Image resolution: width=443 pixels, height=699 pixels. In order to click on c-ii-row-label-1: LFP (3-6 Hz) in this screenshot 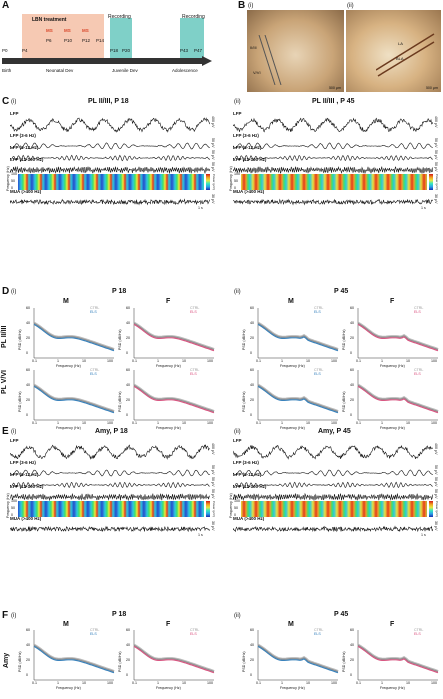, I will do `click(246, 135)`.